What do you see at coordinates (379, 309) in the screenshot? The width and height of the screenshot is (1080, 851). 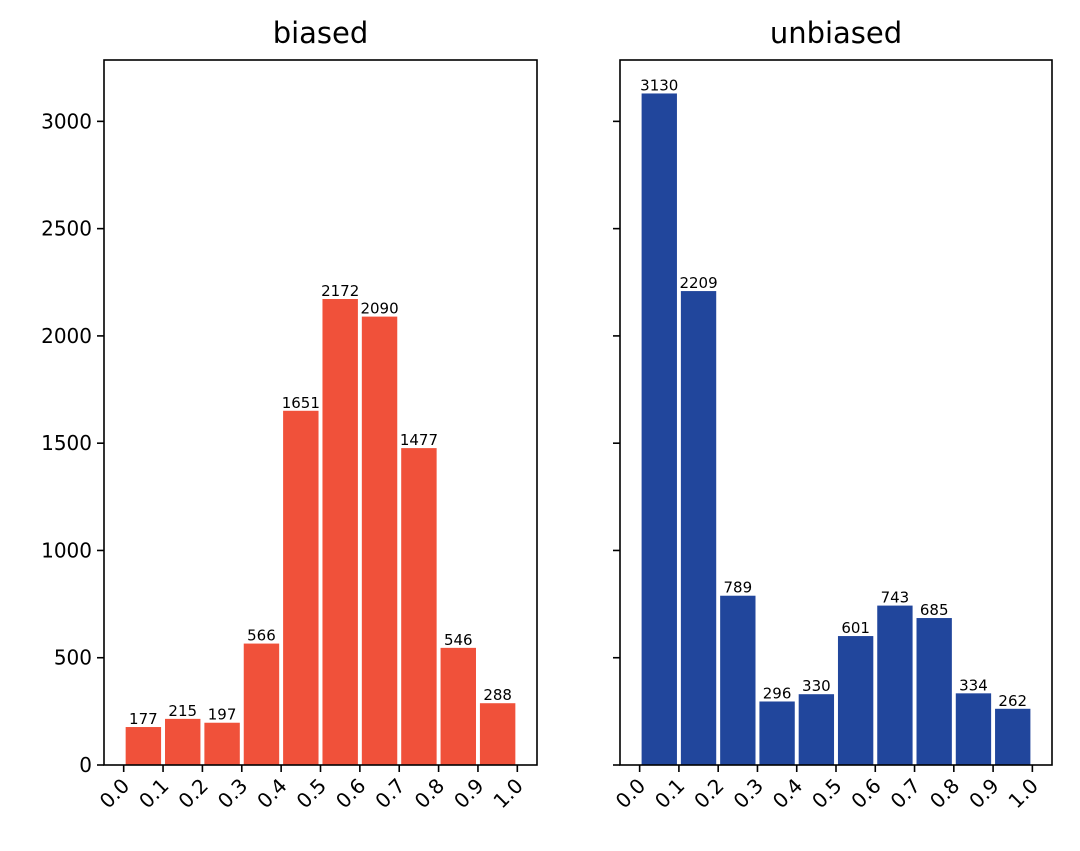 I see `bar-label-biased-6: 2090` at bounding box center [379, 309].